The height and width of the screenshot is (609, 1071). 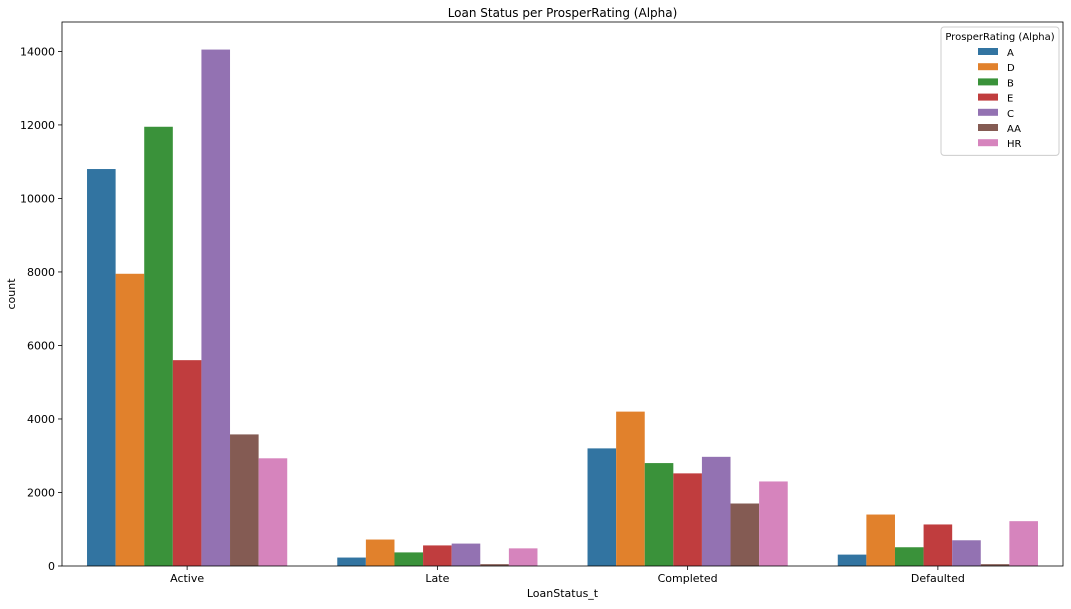 What do you see at coordinates (351, 561) in the screenshot?
I see `bar-late-a` at bounding box center [351, 561].